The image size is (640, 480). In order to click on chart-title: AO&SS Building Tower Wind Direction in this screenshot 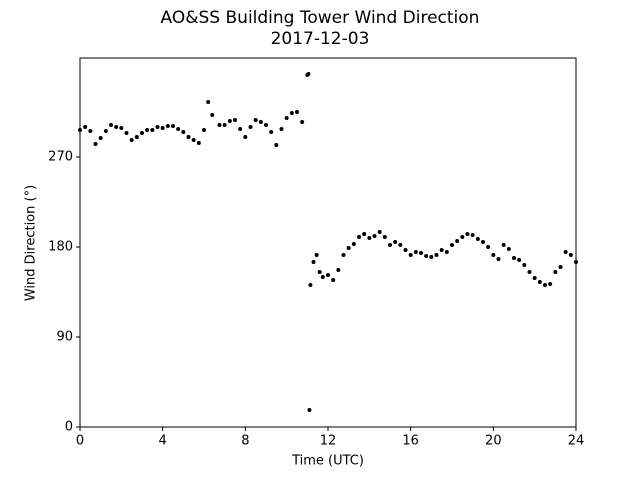, I will do `click(320, 18)`.